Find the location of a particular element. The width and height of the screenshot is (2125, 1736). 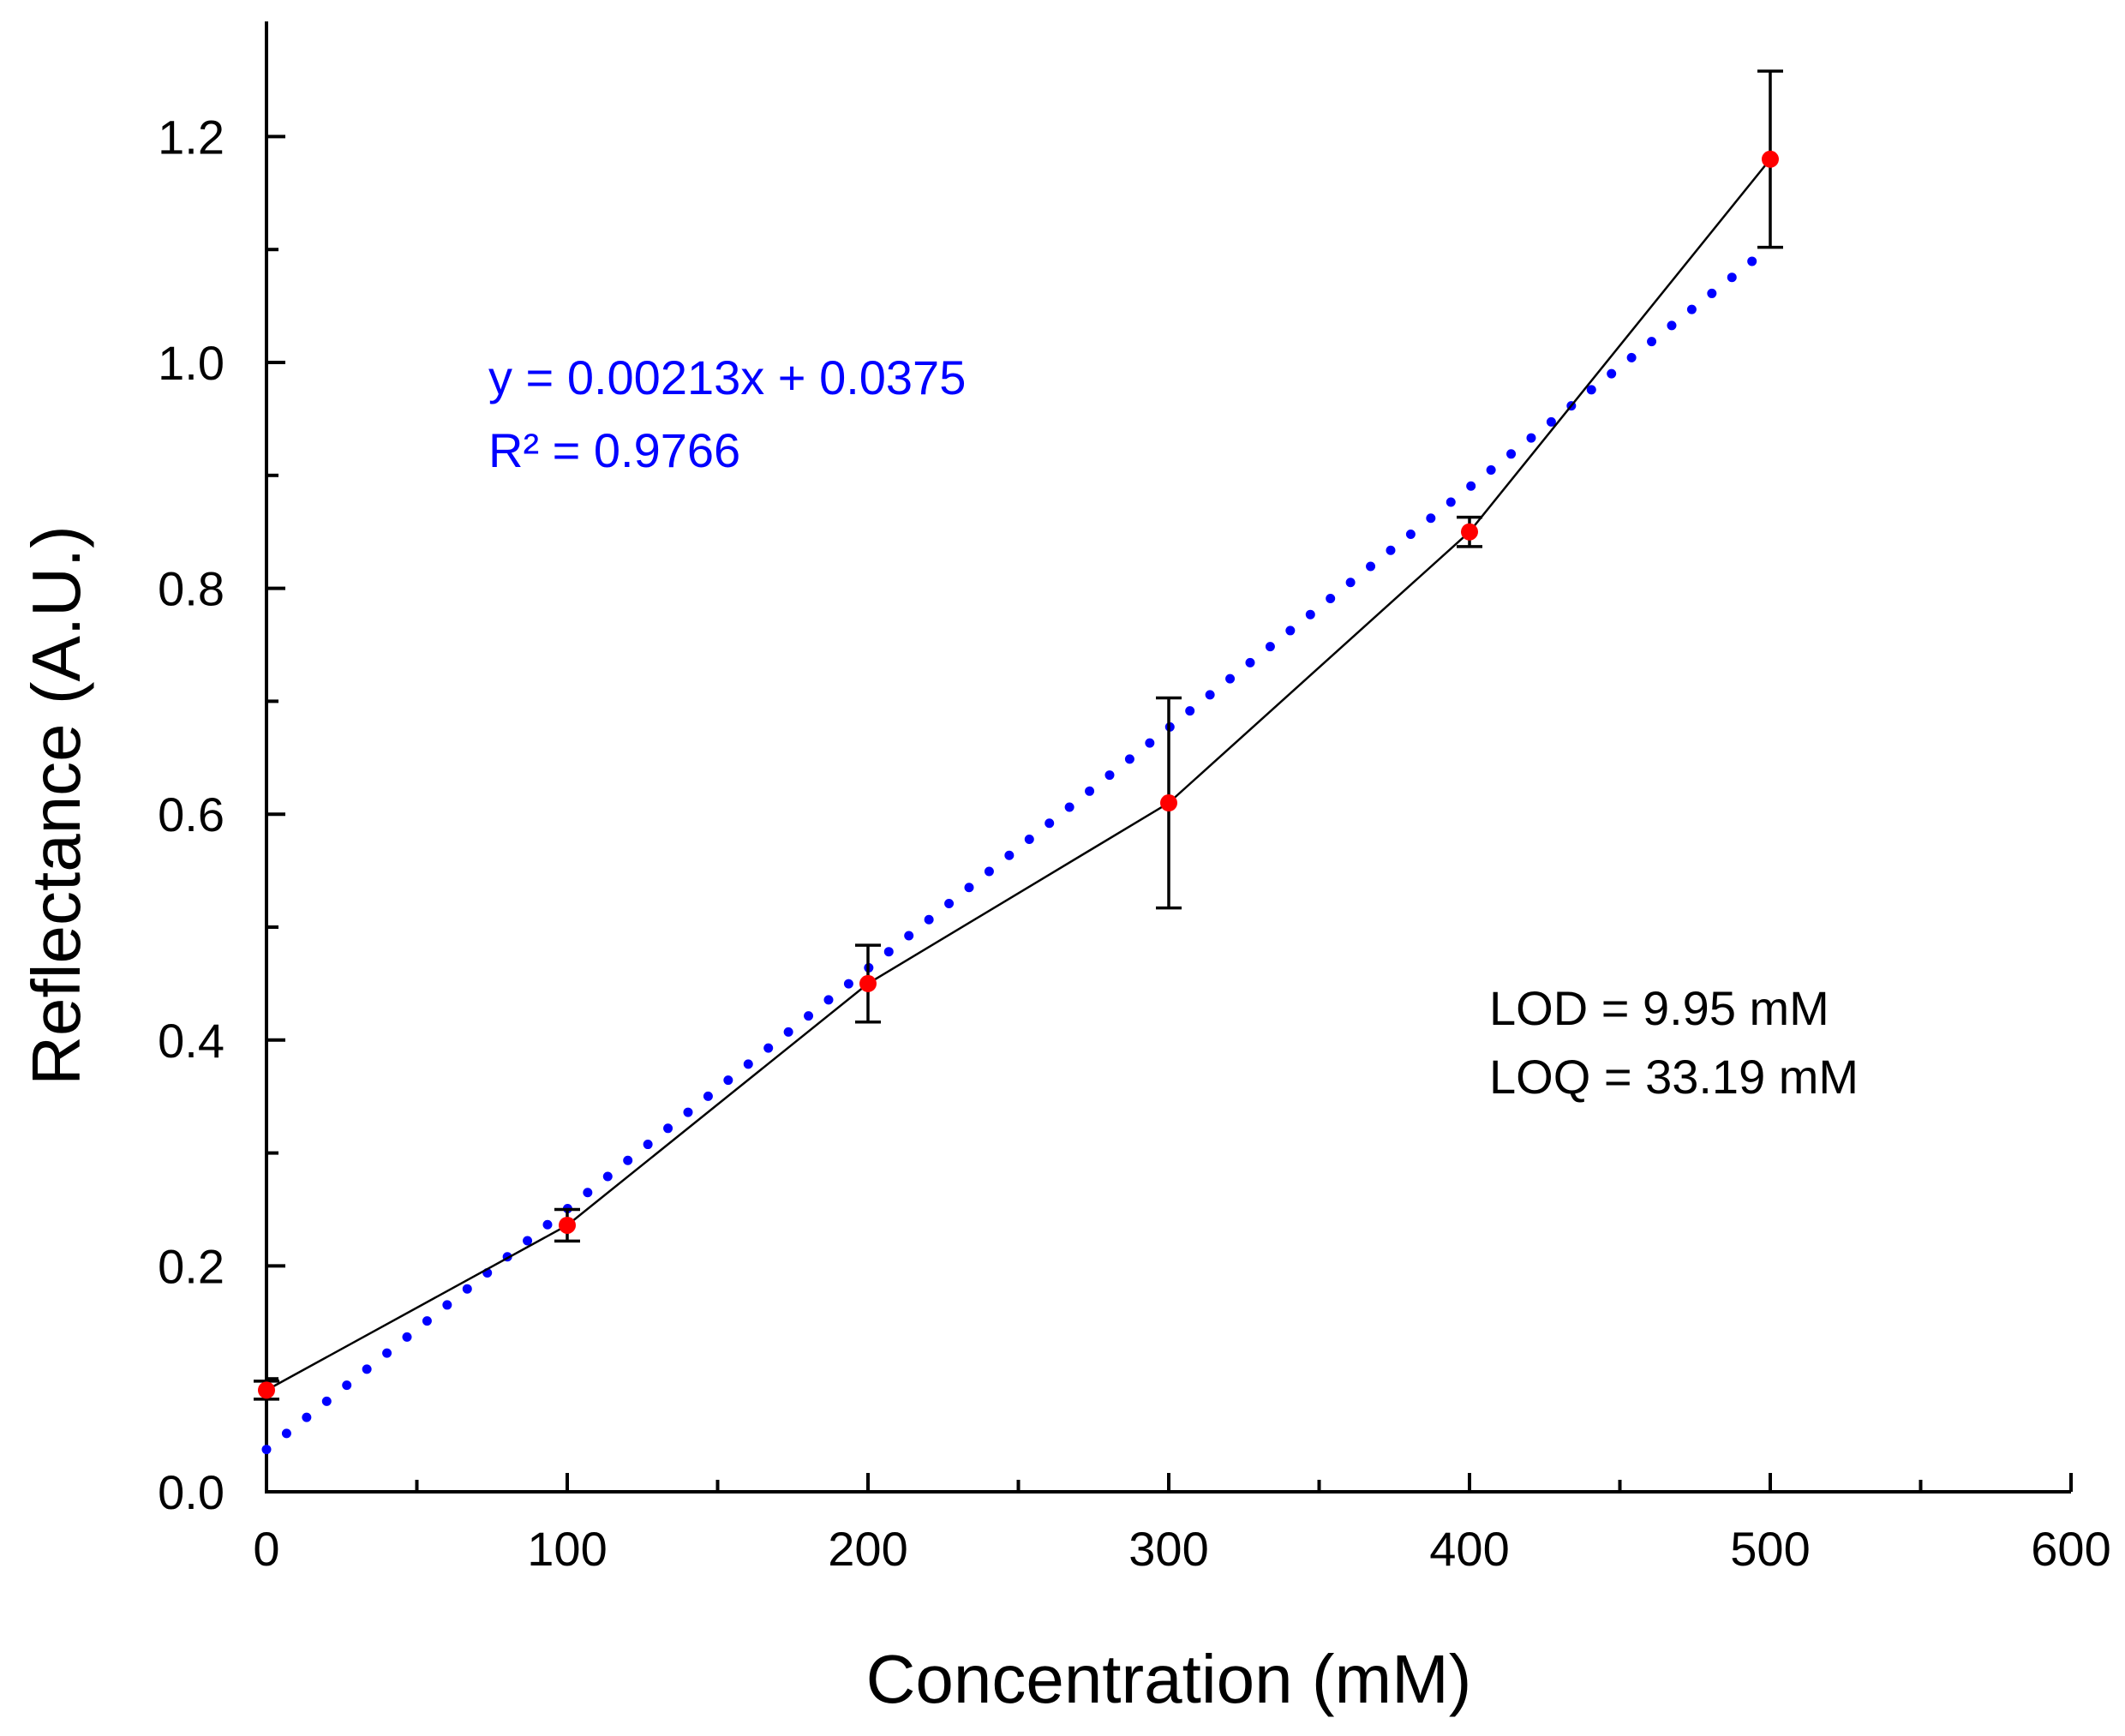

x-tick-label-500: 500 is located at coordinates (1770, 1549).